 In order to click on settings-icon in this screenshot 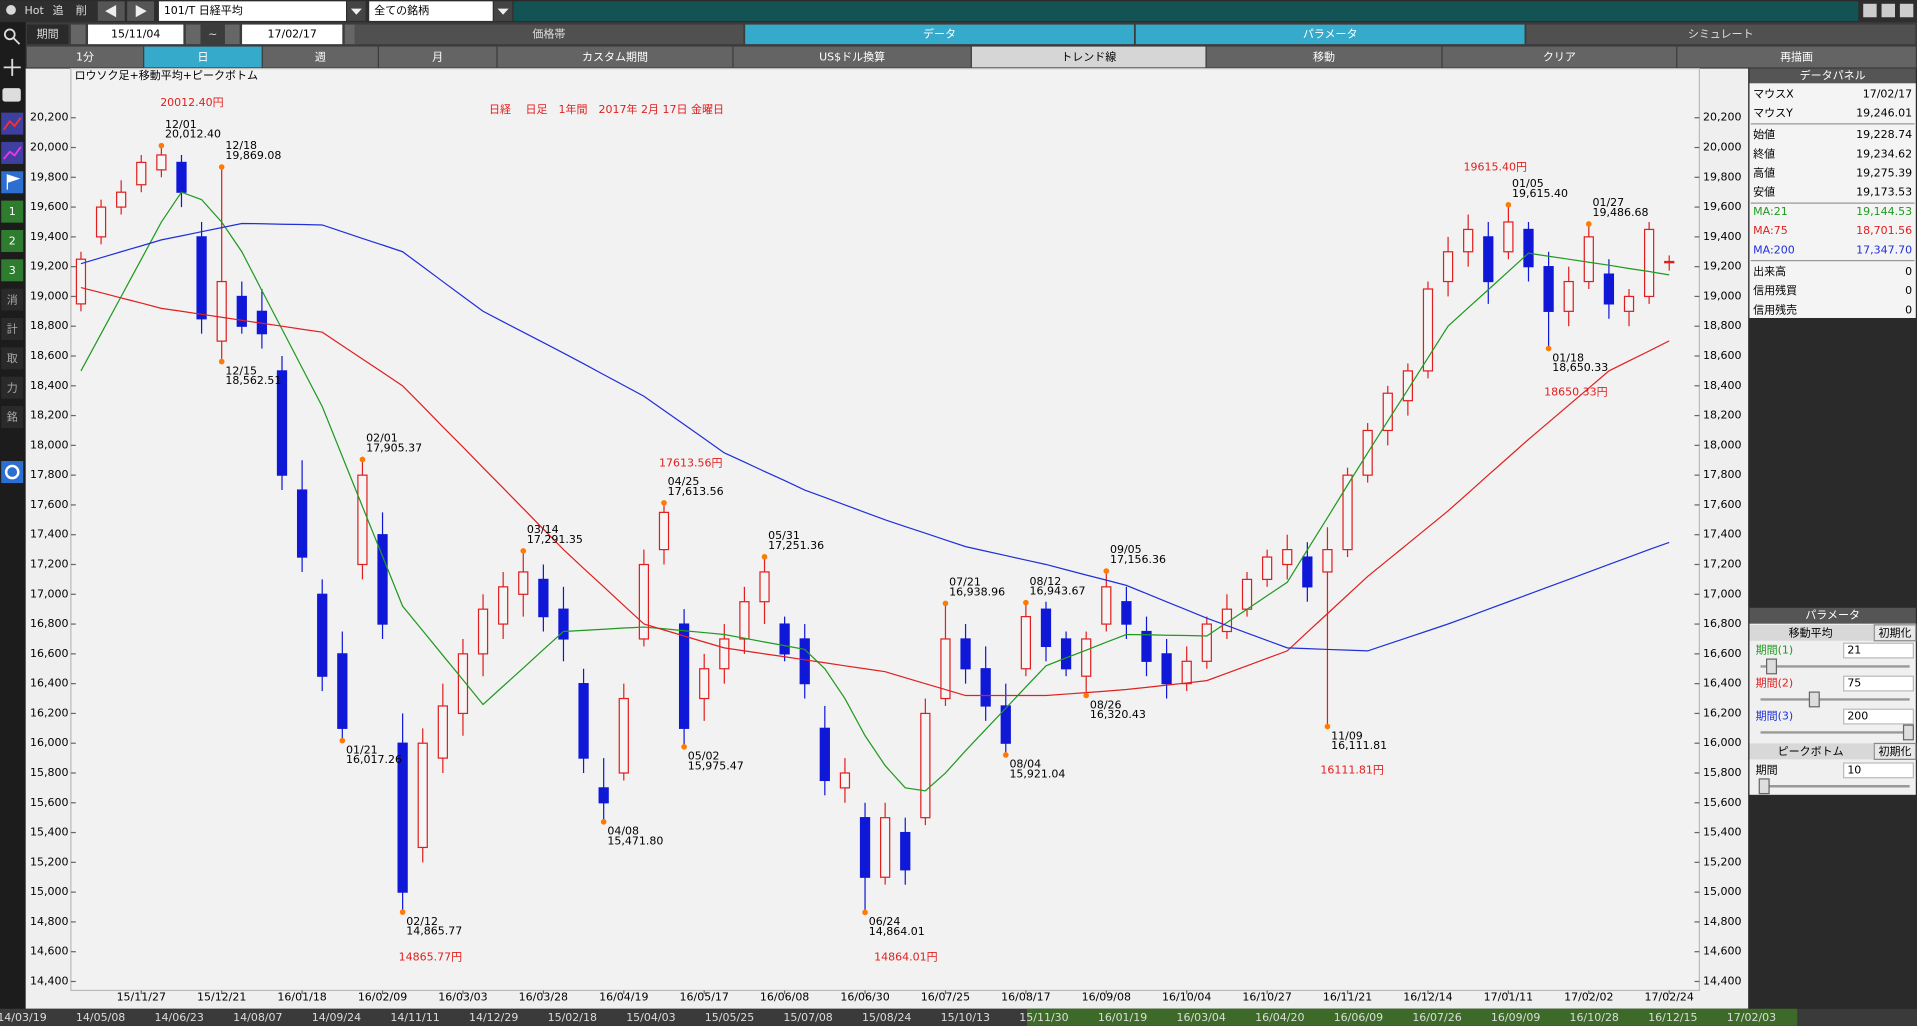, I will do `click(12, 472)`.